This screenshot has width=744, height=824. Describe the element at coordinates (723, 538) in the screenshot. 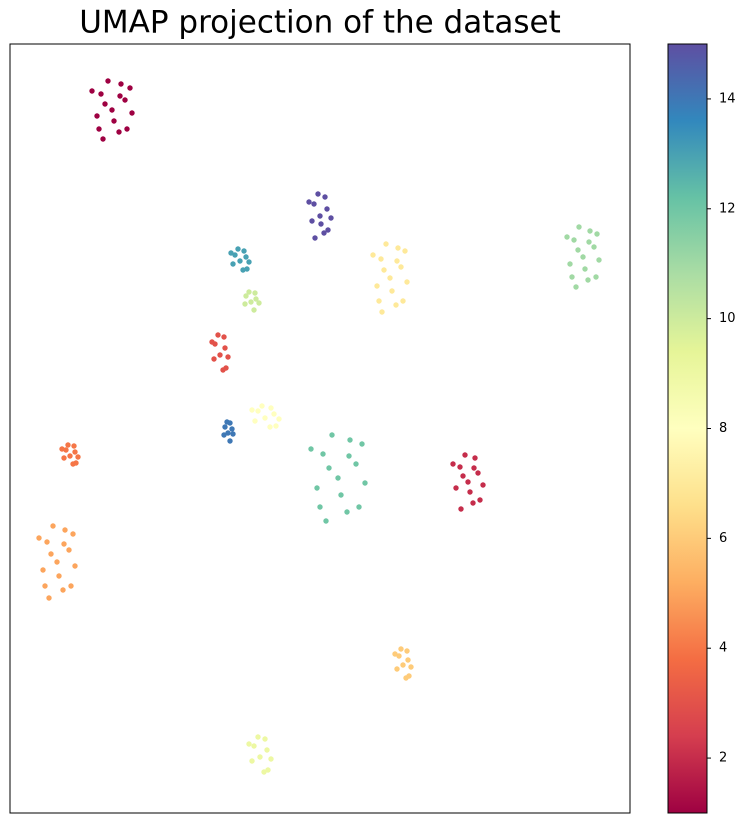

I see `colorbar-tick-label: 6` at that location.